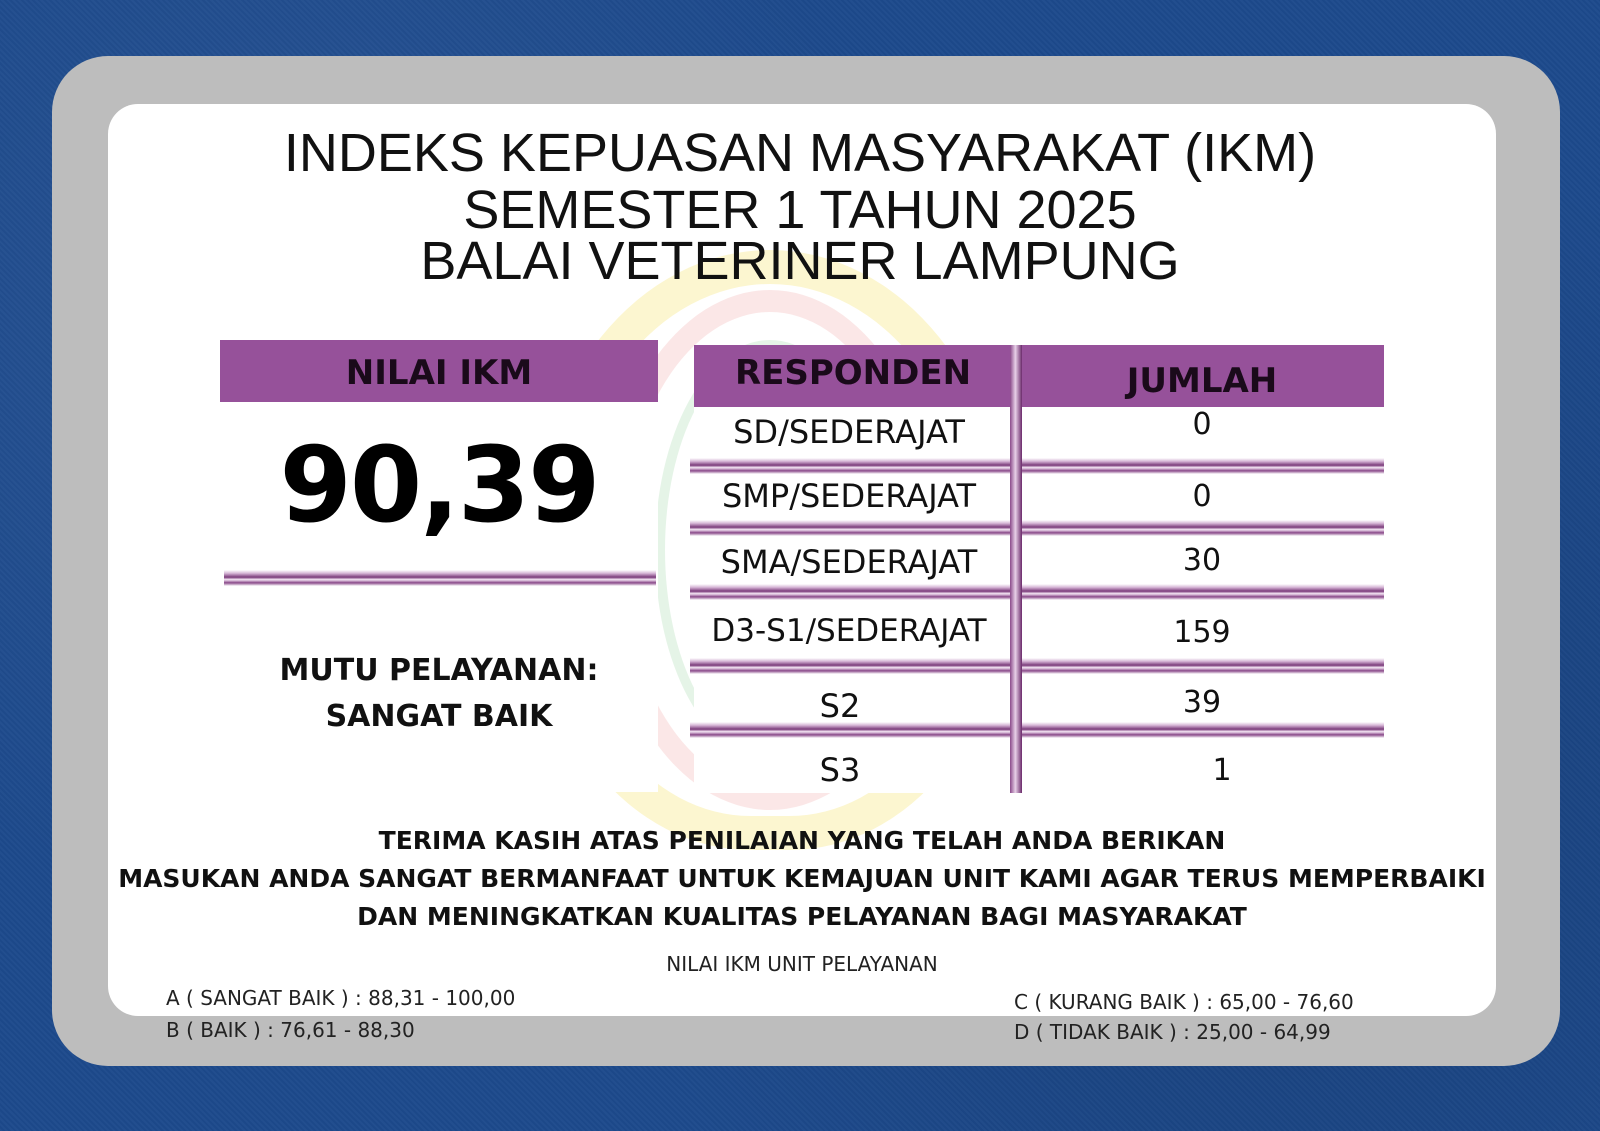 The width and height of the screenshot is (1600, 1131). Describe the element at coordinates (1172, 1032) in the screenshot. I see `legend-grade-d: D ( TIDAK BAIK ) : 25,00 - 64,99` at that location.